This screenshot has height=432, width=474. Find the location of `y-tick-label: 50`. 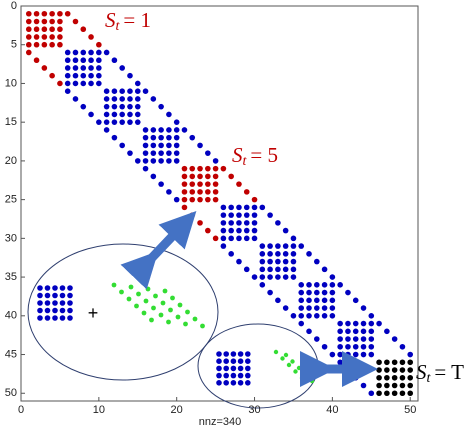

y-tick-label: 50 is located at coordinates (11, 393).